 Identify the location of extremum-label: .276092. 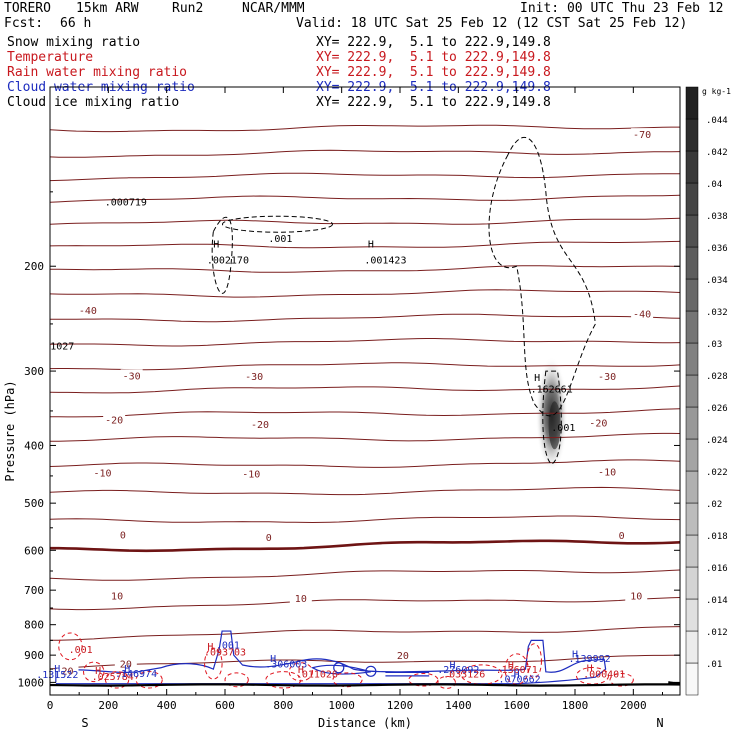
(458, 670).